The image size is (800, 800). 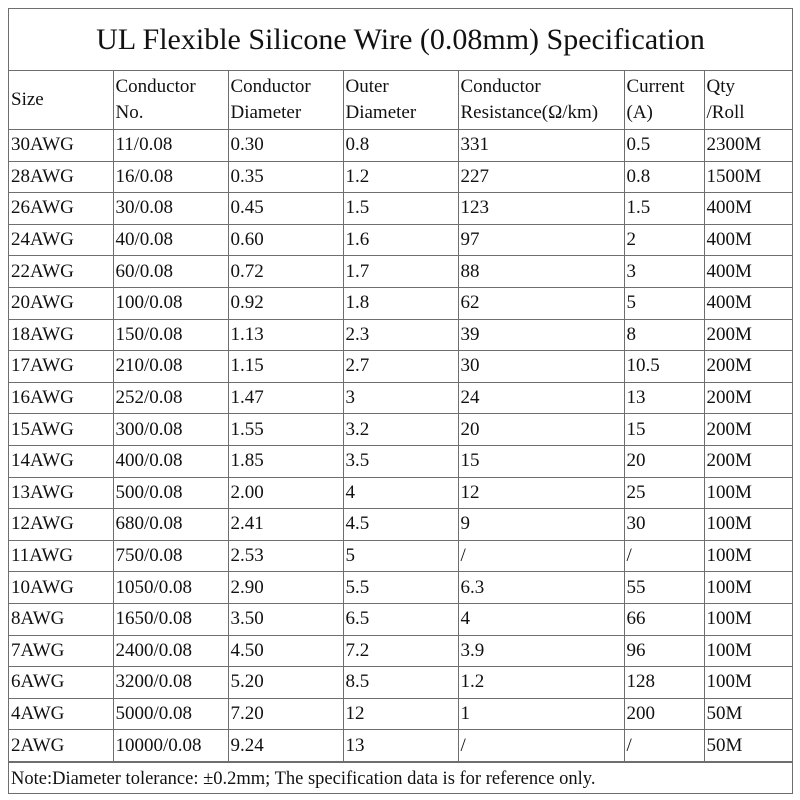 What do you see at coordinates (664, 303) in the screenshot?
I see `cell-current: 5` at bounding box center [664, 303].